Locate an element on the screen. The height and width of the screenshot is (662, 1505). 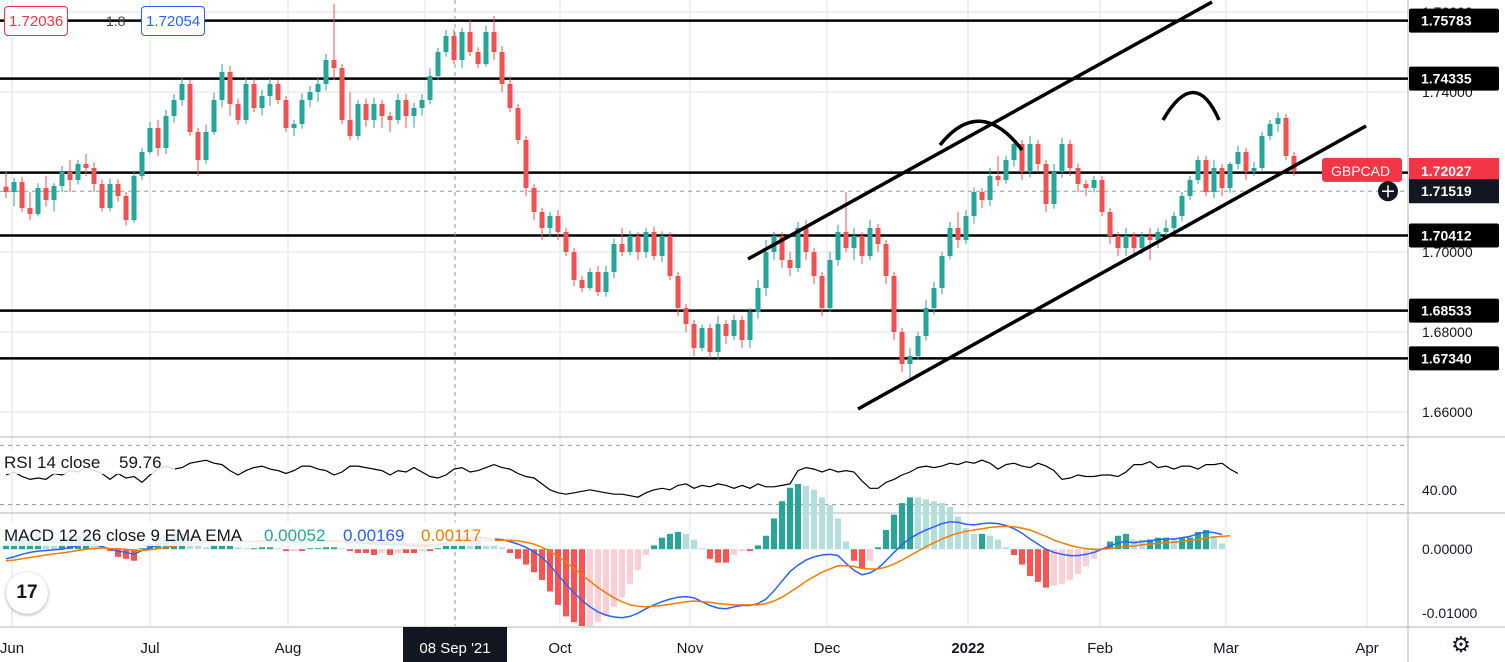
symbol-label-bg is located at coordinates (1362, 169).